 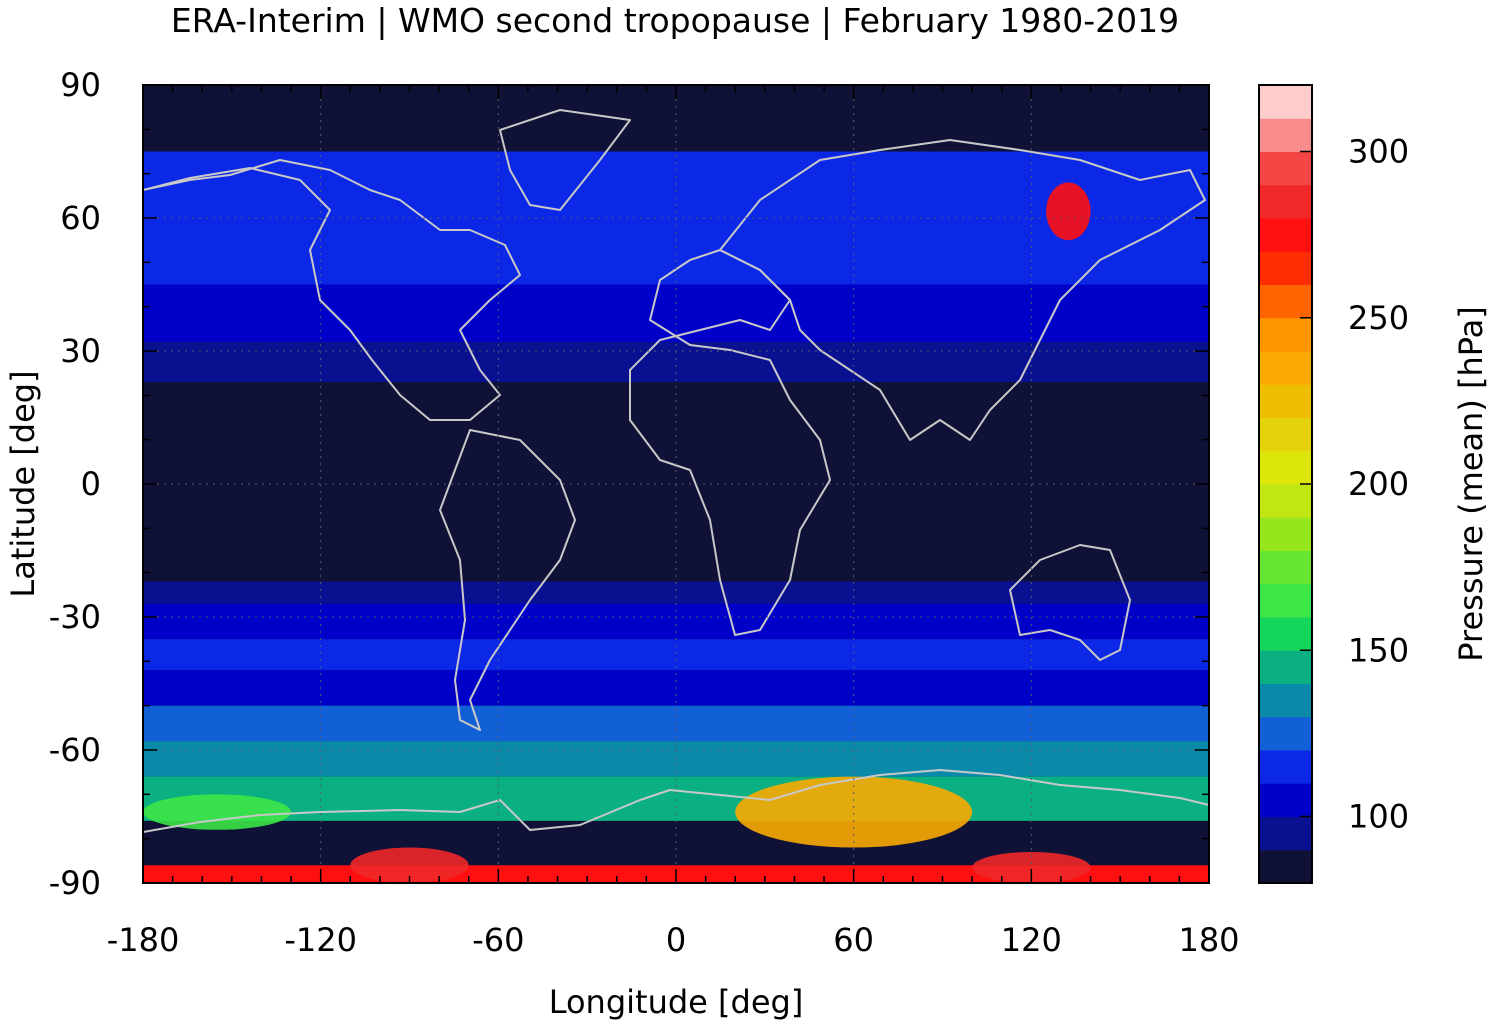 What do you see at coordinates (1070, 602) in the screenshot?
I see `coastline-australia` at bounding box center [1070, 602].